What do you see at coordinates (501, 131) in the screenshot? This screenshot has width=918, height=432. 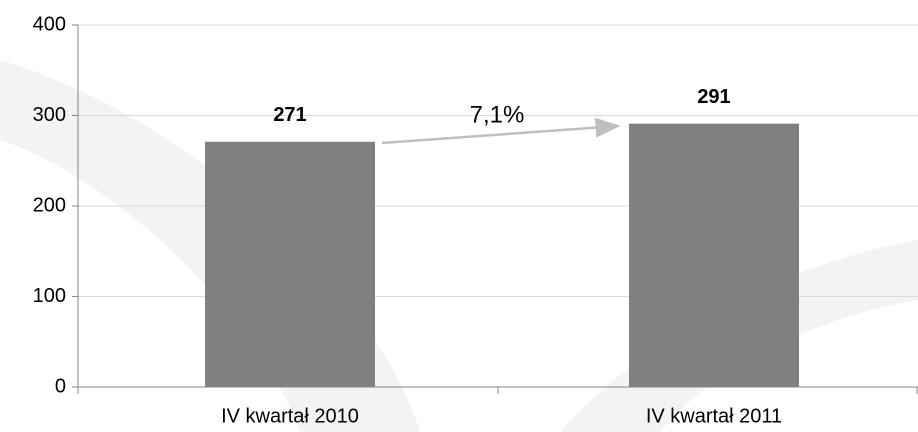 I see `growth-arrow` at bounding box center [501, 131].